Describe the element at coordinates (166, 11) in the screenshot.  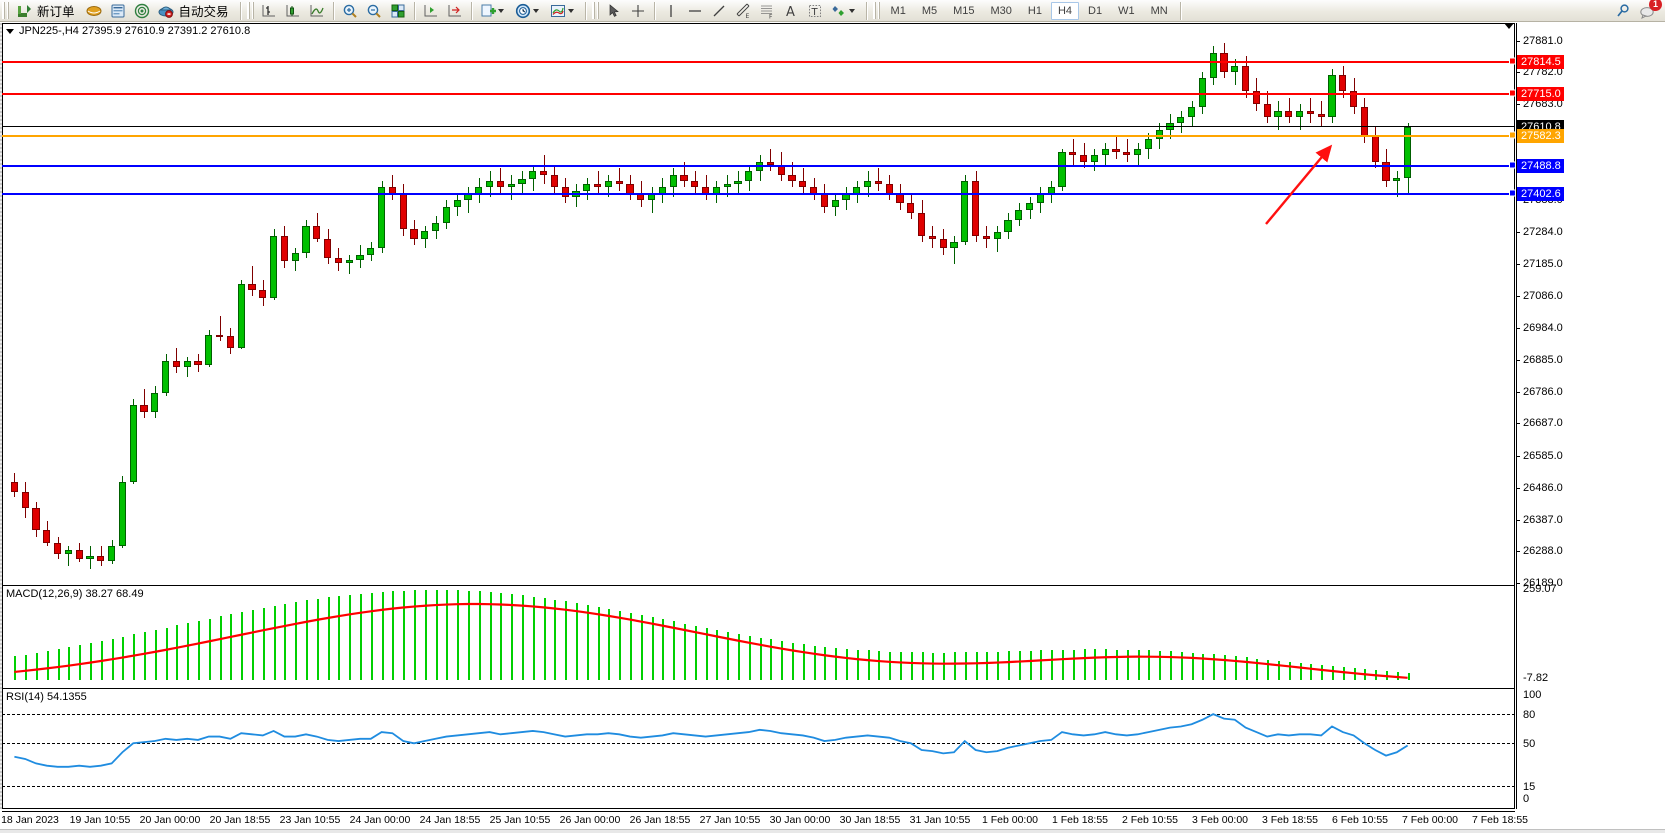
I see `auto-trading-icon` at that location.